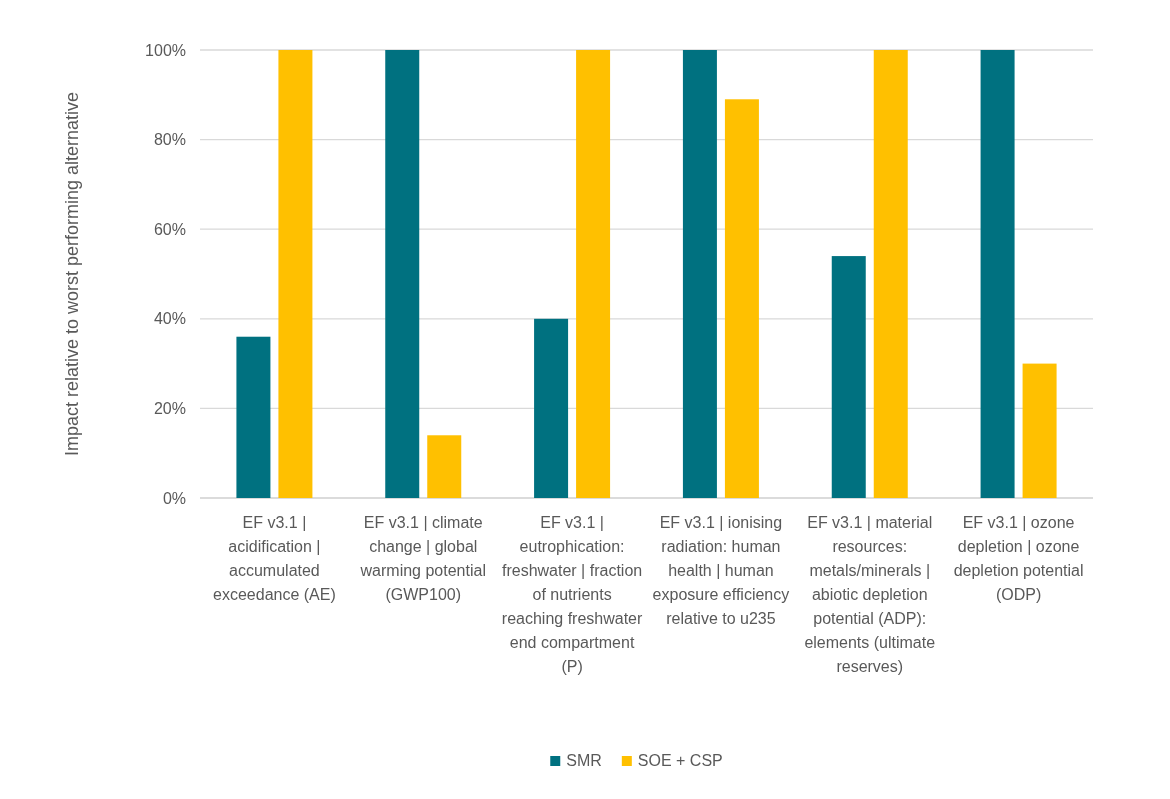  I want to click on y-tick-label: 80%, so click(169, 140).